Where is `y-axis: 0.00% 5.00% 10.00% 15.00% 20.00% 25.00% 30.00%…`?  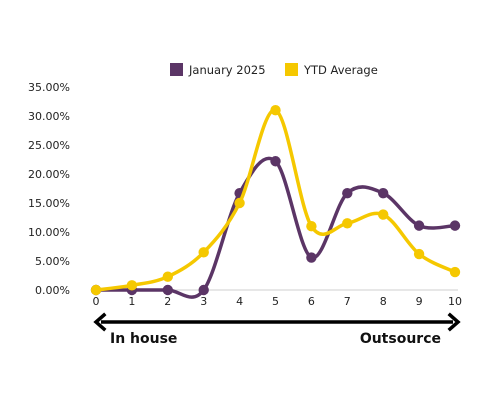 y-axis: 0.00% 5.00% 10.00% 15.00% 20.00% 25.00% 30.00%… is located at coordinates (49, 189).